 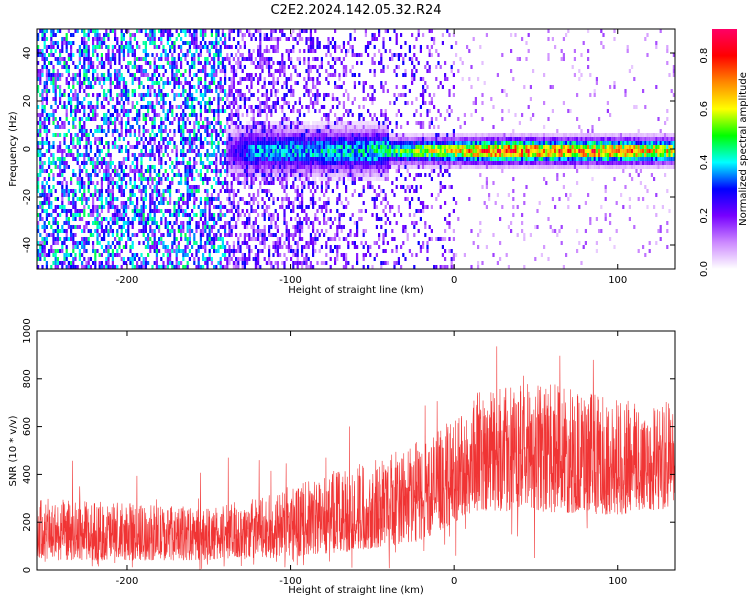 What do you see at coordinates (704, 216) in the screenshot?
I see `colorbar-tick-label: 0.2` at bounding box center [704, 216].